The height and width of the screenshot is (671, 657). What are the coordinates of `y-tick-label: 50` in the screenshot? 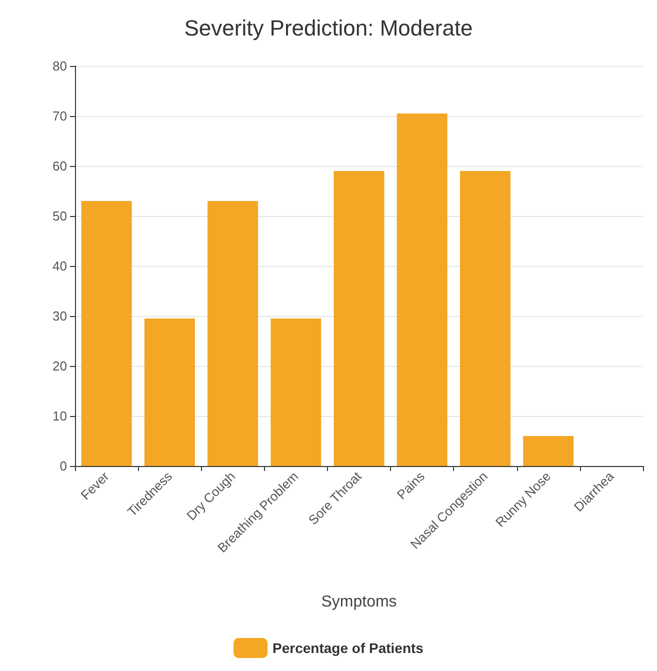 It's located at (59, 216).